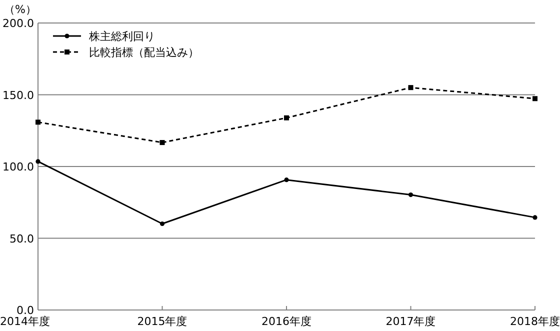 The width and height of the screenshot is (560, 331). Describe the element at coordinates (22, 239) in the screenshot. I see `y-tick-label: 50.0` at that location.